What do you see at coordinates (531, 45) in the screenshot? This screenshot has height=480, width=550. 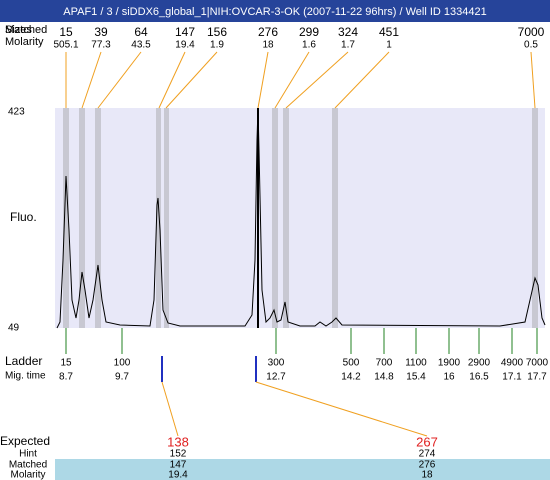 I see `peak-molarity: 0.5` at bounding box center [531, 45].